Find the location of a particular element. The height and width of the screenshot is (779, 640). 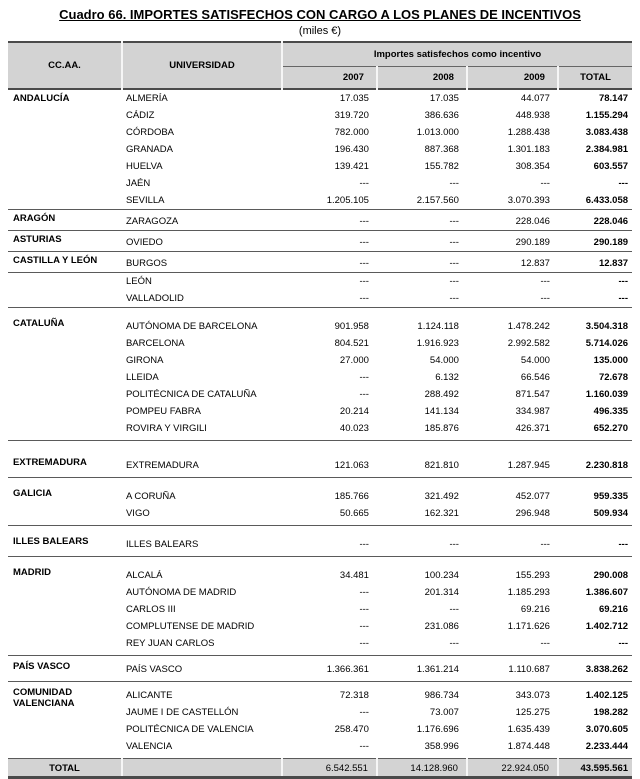

universidad-cell: SEVILLA is located at coordinates (145, 200).